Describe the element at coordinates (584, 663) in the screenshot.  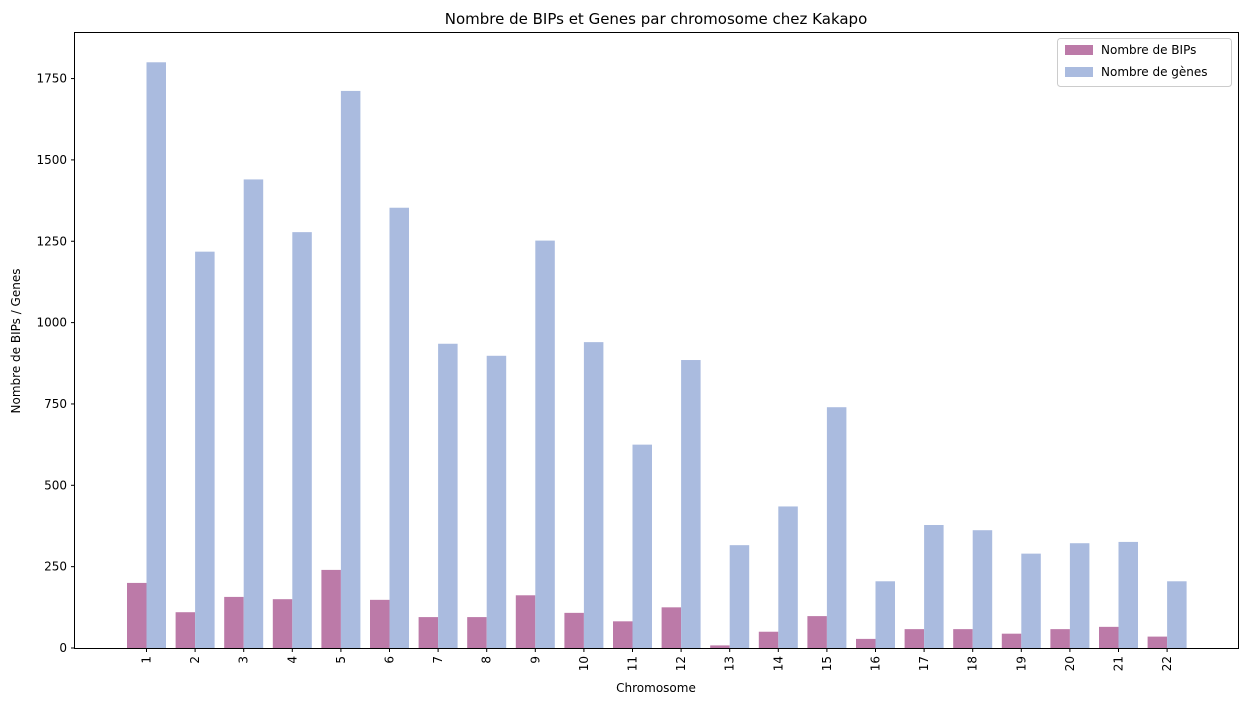
I see `x-tick-label: 10` at that location.